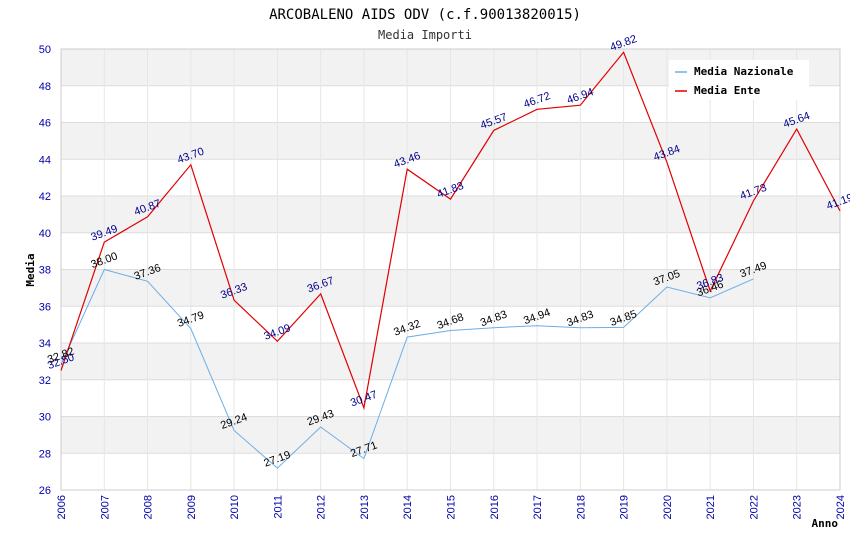  I want to click on legend-label-ente: Media Ente, so click(727, 90).